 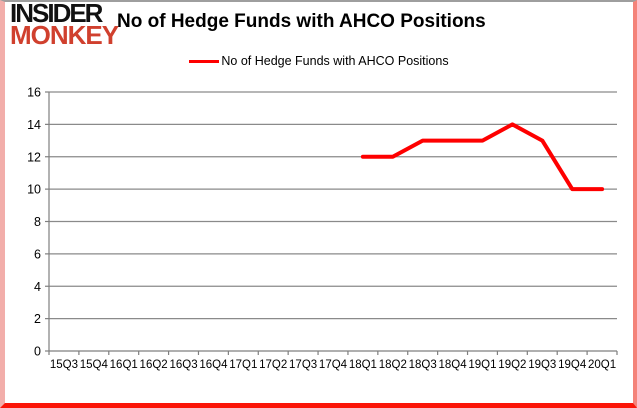 What do you see at coordinates (303, 365) in the screenshot?
I see `x-axis-label-17Q3: 17Q3` at bounding box center [303, 365].